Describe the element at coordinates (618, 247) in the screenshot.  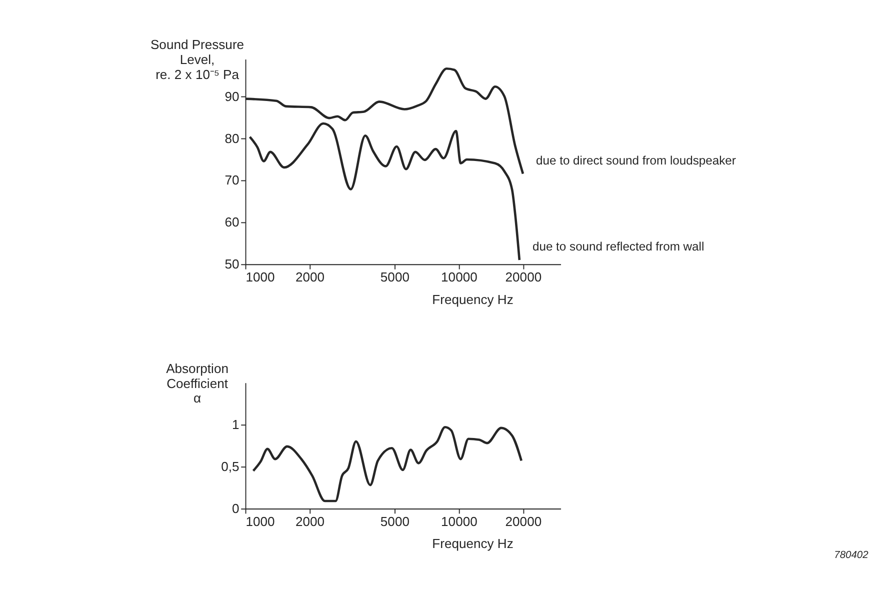
I see `series-label: due to sound reflected from wall` at that location.